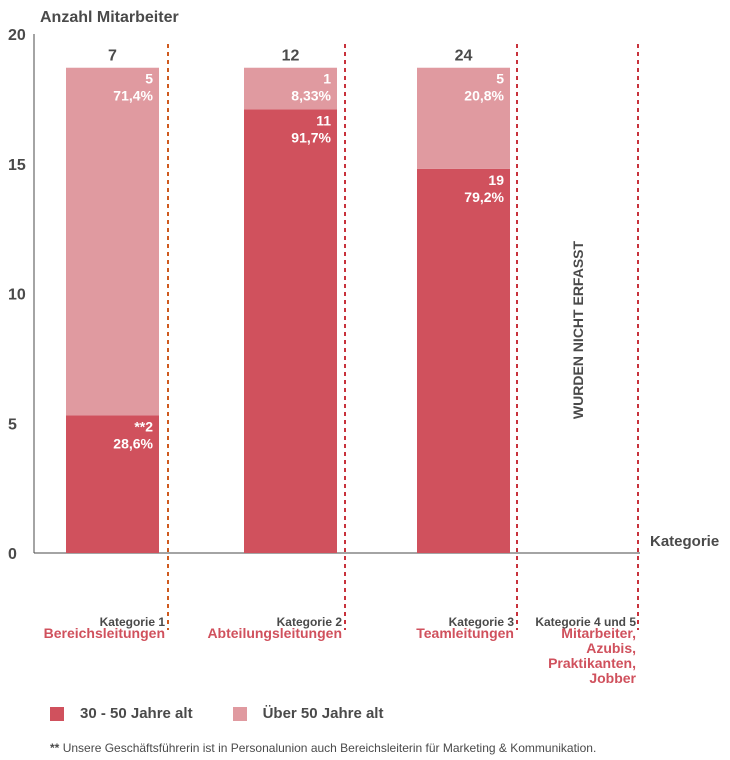 This screenshot has width=730, height=760. Describe the element at coordinates (323, 713) in the screenshot. I see `legend-label-ueber-50: Über 50 Jahre alt` at that location.